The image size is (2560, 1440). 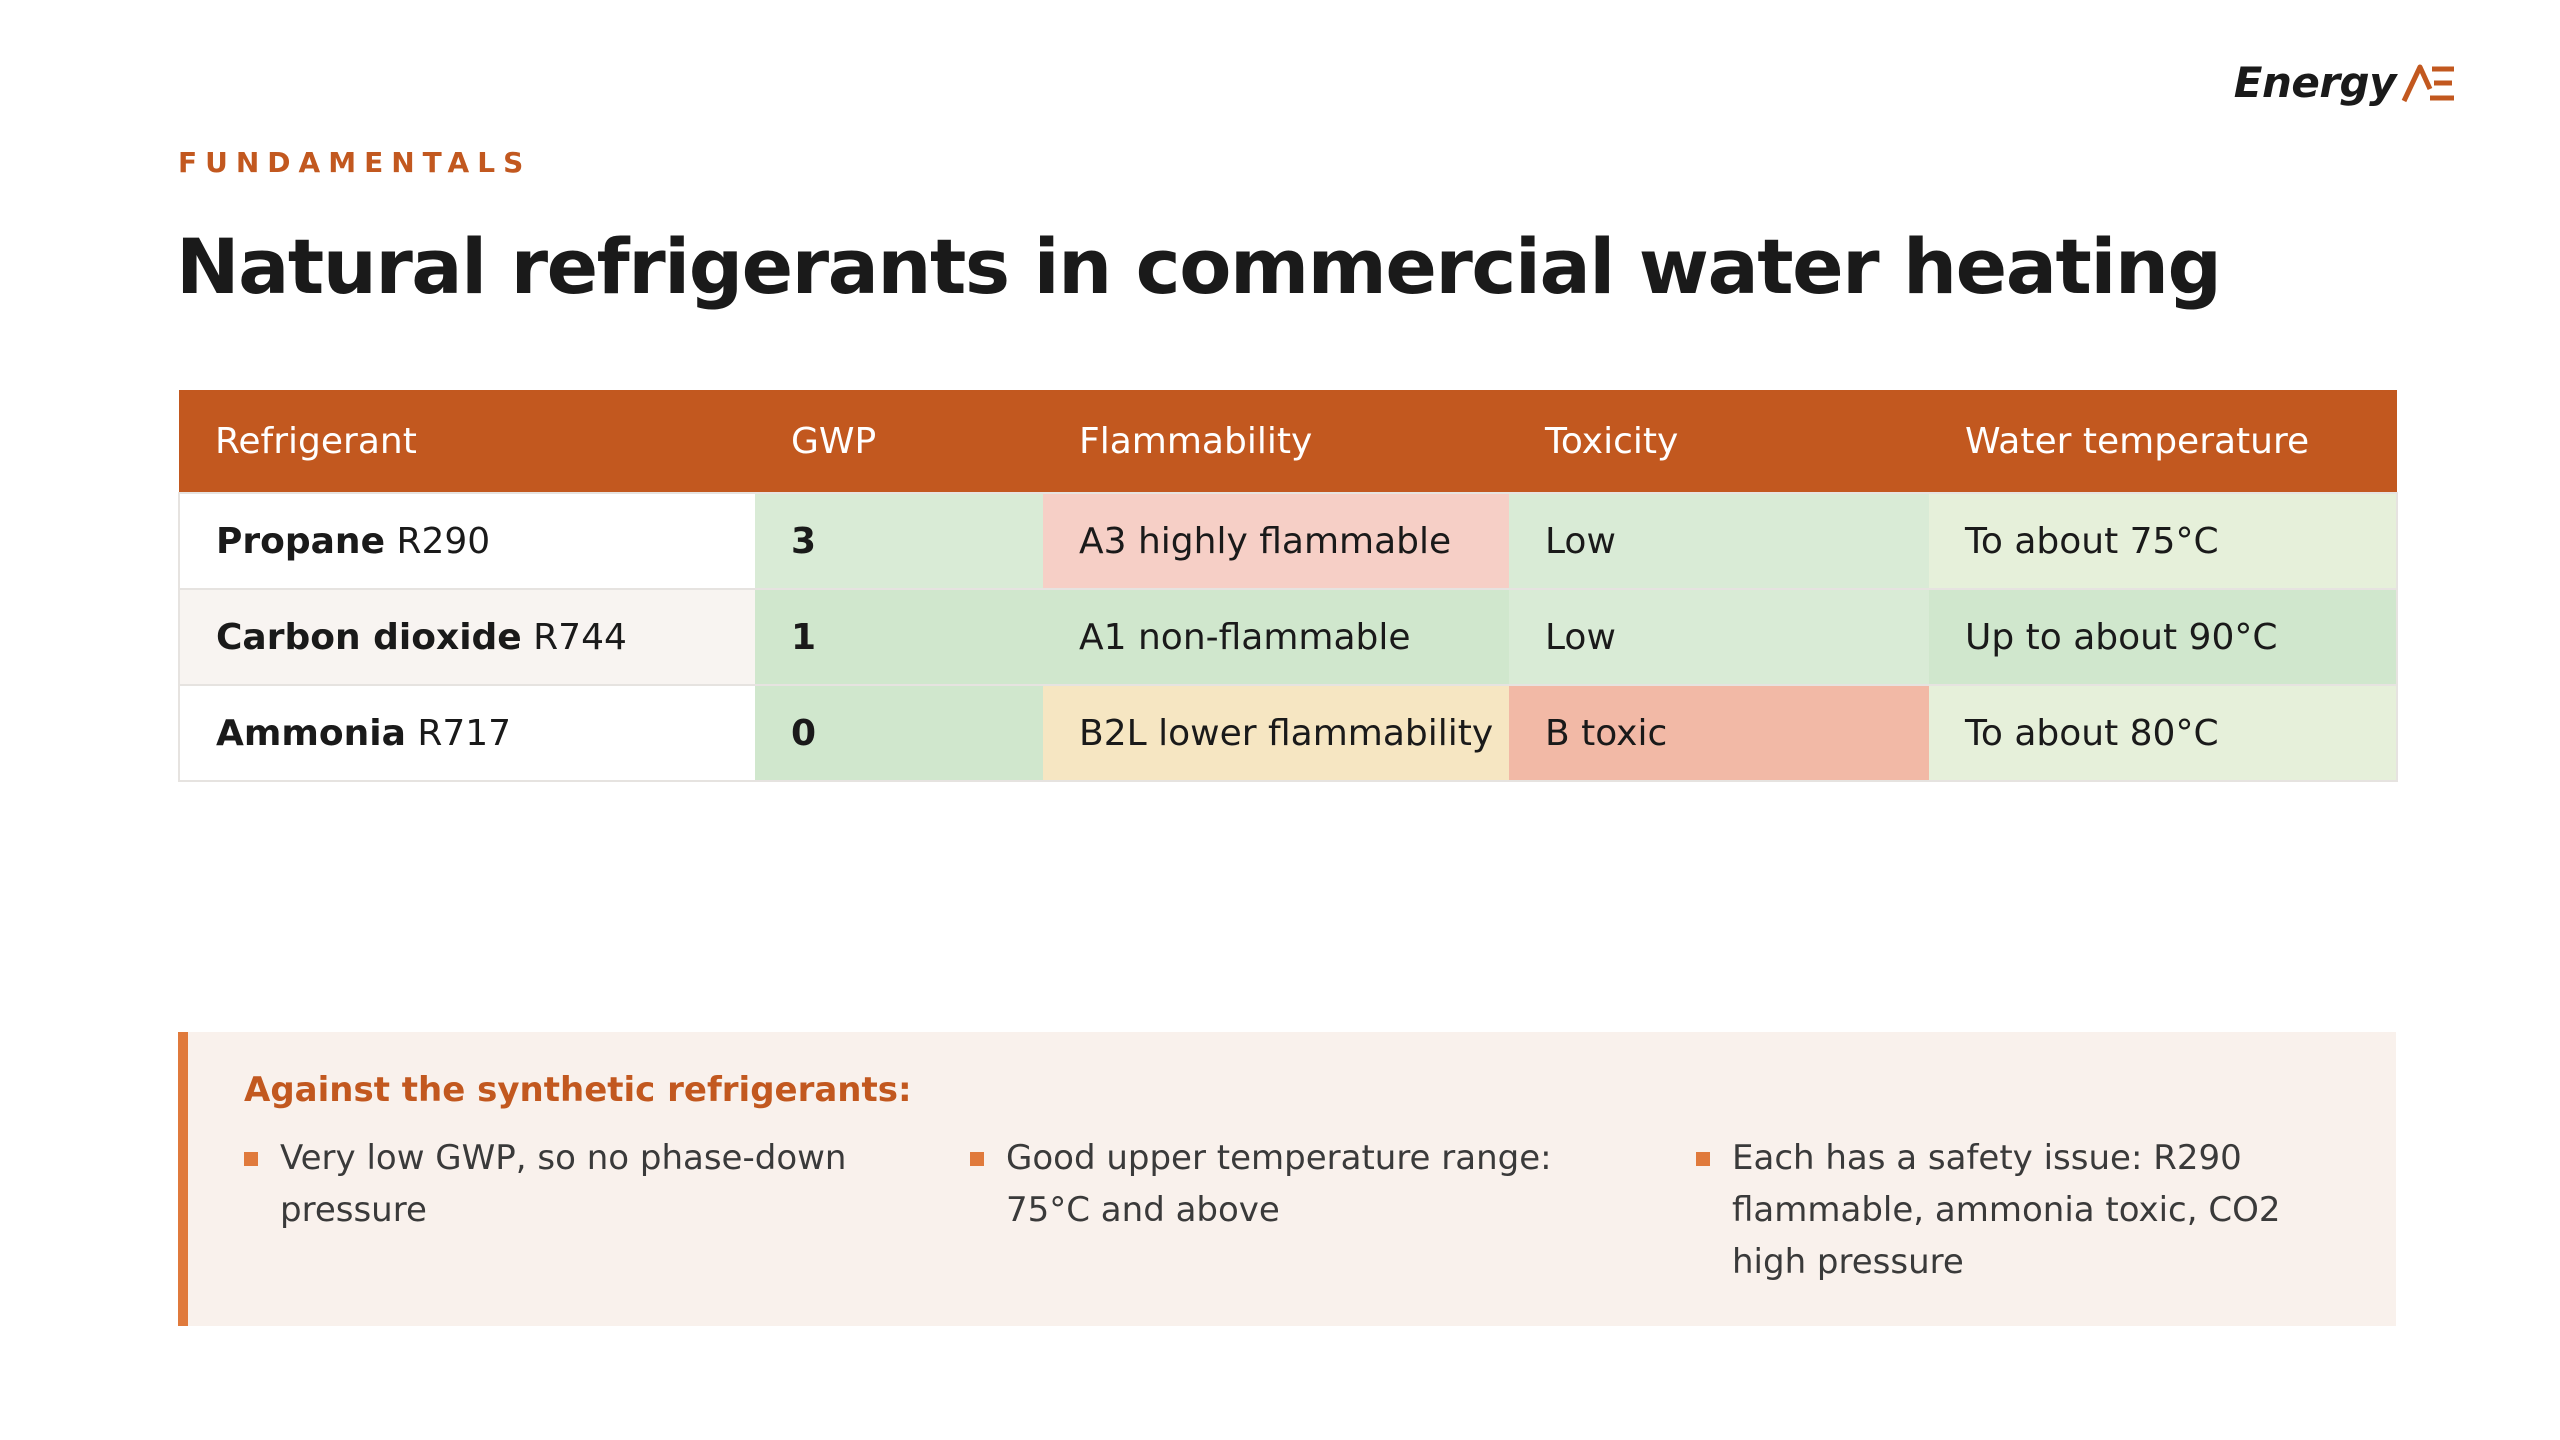 I want to click on cell-refrigerant: Carbon dioxide R744, so click(x=466, y=636).